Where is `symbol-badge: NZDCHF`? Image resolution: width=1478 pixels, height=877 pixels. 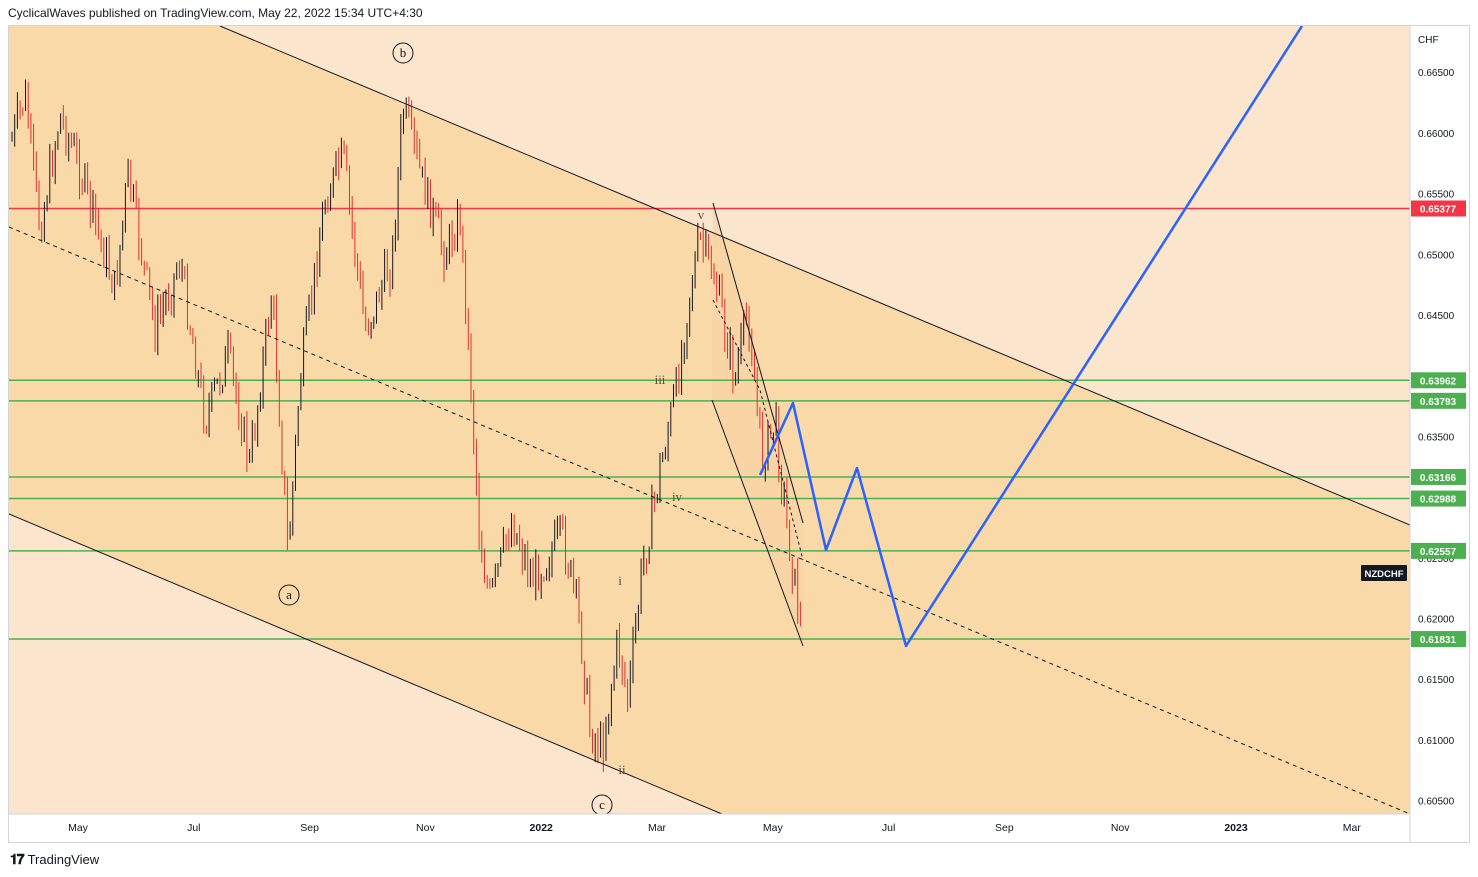
symbol-badge: NZDCHF is located at coordinates (1384, 573).